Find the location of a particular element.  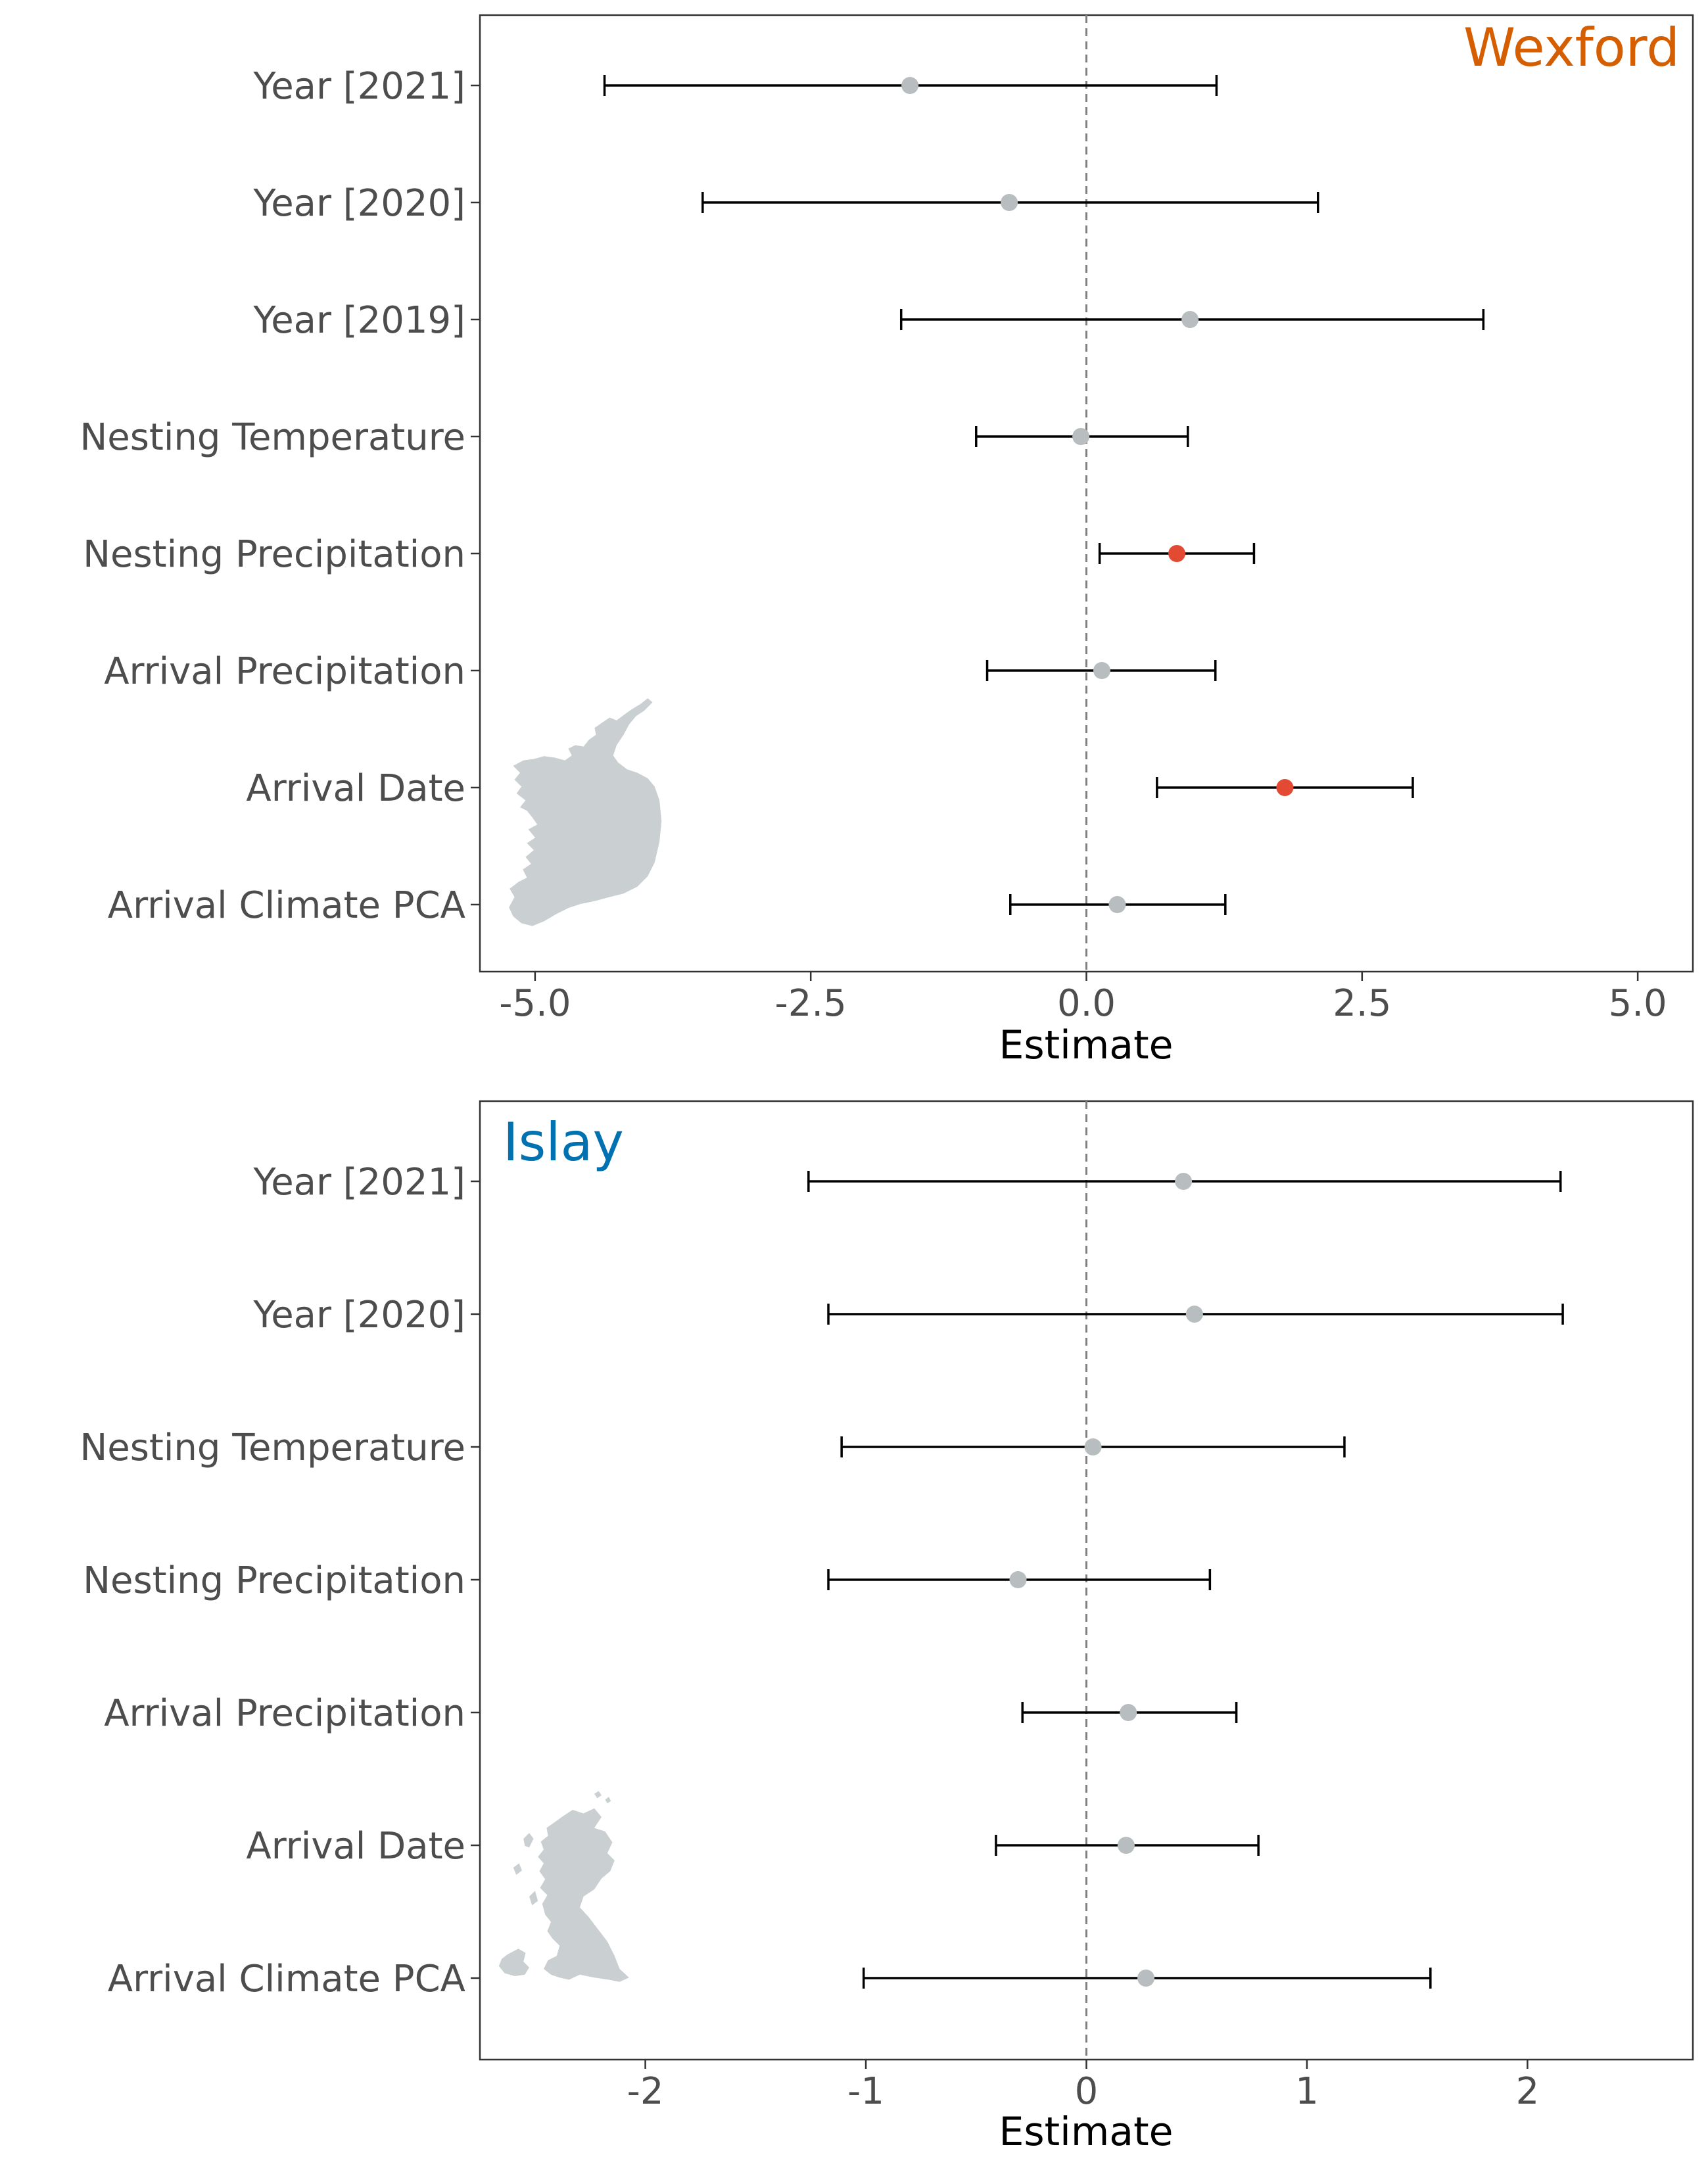

x-tick-label: 2.5 is located at coordinates (1362, 1004).